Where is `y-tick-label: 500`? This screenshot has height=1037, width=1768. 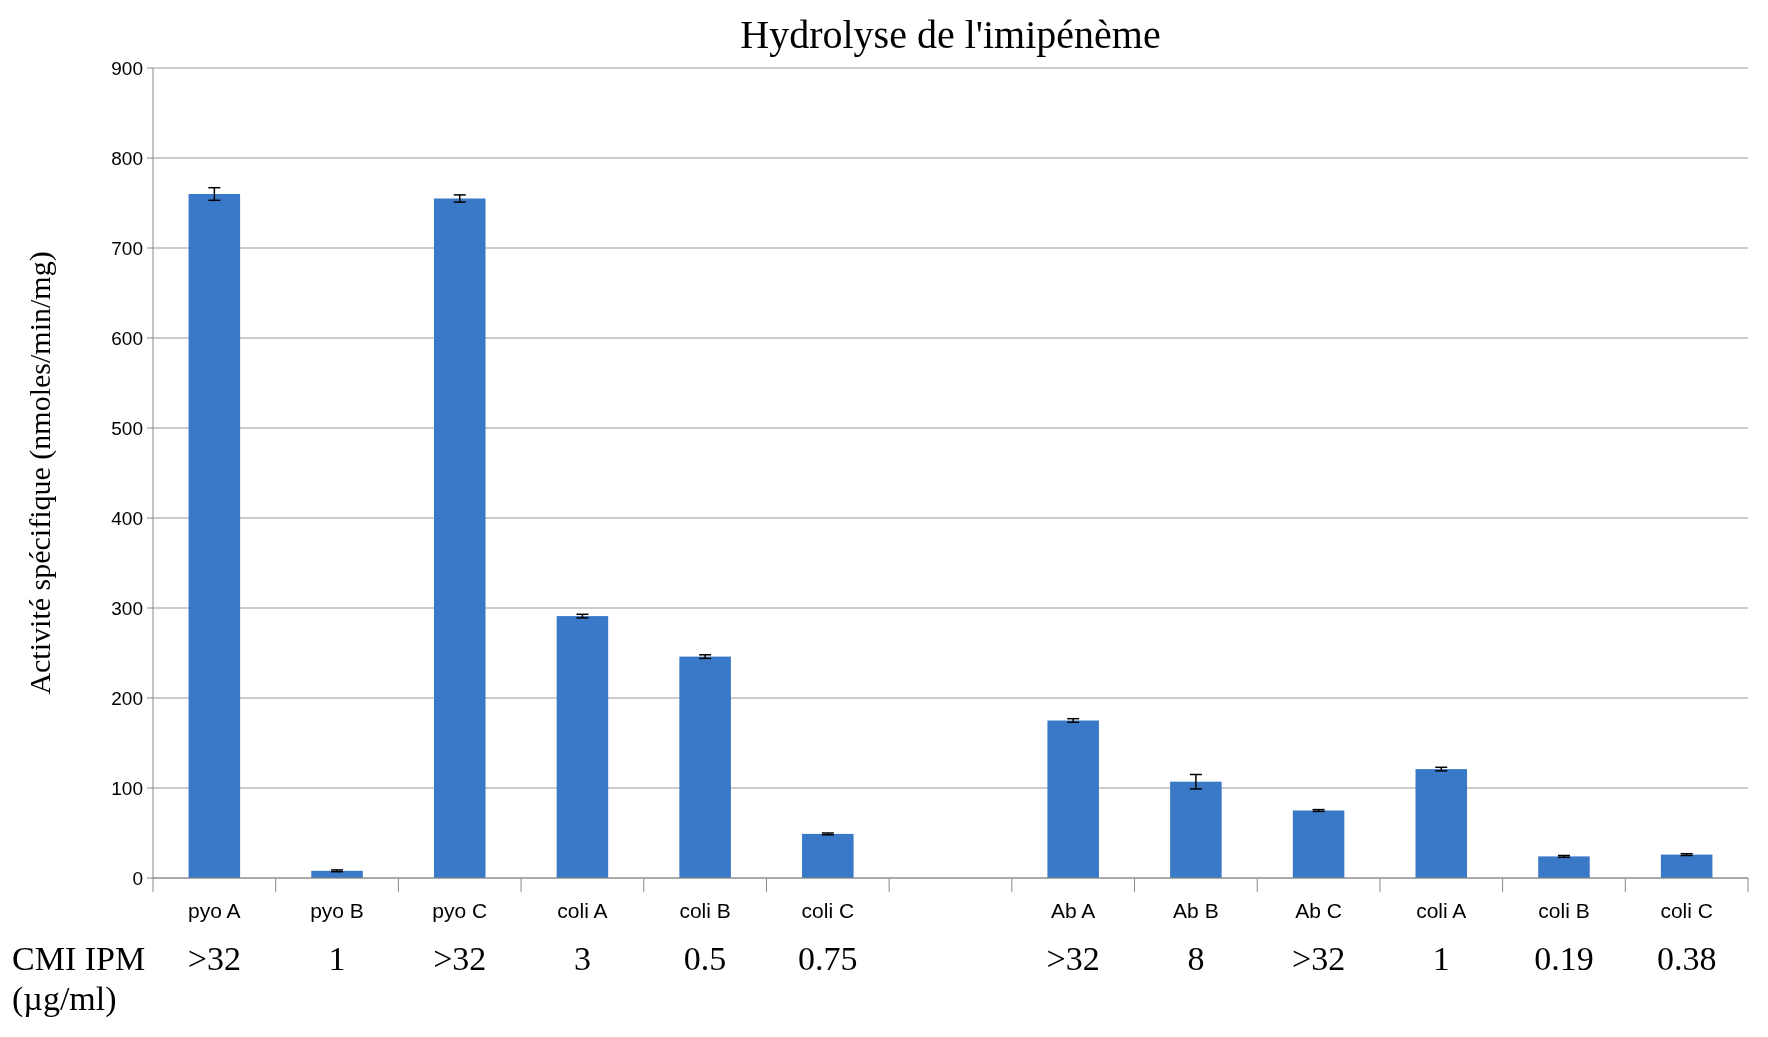 y-tick-label: 500 is located at coordinates (127, 428).